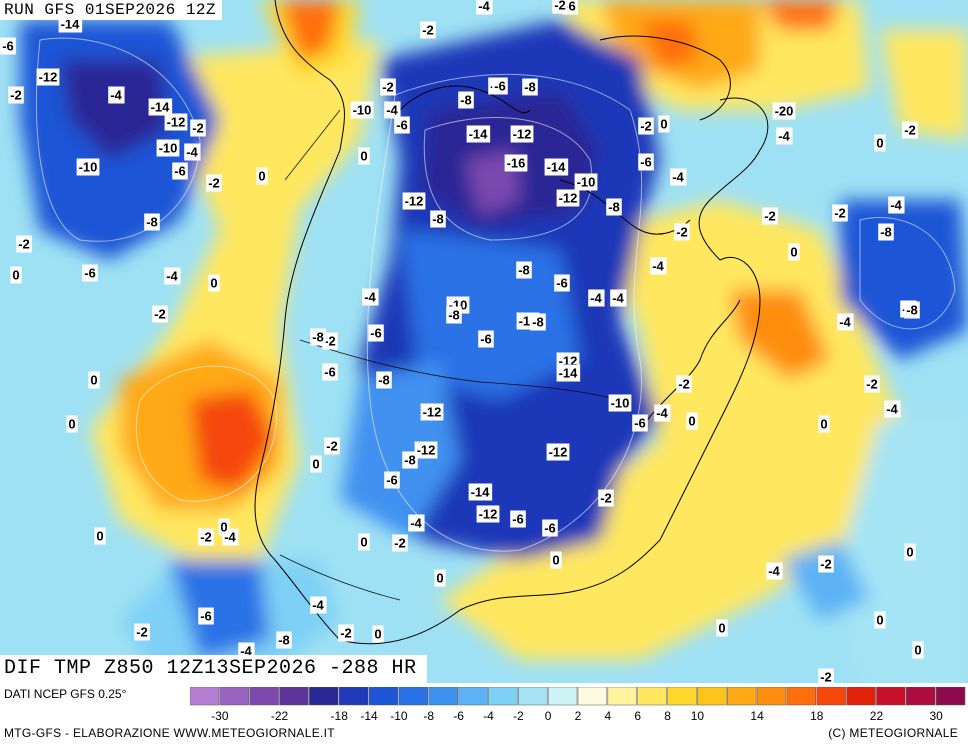 This screenshot has height=745, width=968. Describe the element at coordinates (488, 716) in the screenshot. I see `legend-tick-label: -4` at that location.